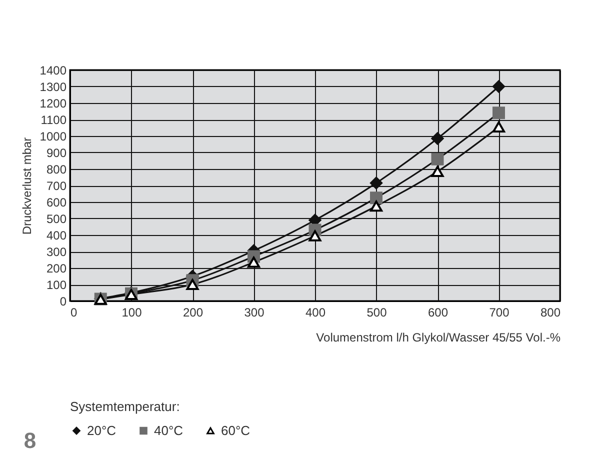  What do you see at coordinates (125, 406) in the screenshot?
I see `legend-title: Systemtemperatur:` at bounding box center [125, 406].